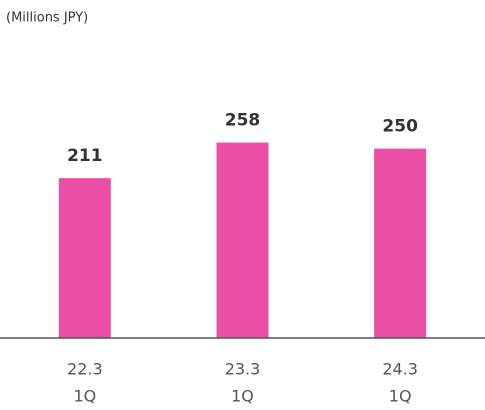  What do you see at coordinates (243, 121) in the screenshot?
I see `value-label: 258` at bounding box center [243, 121].